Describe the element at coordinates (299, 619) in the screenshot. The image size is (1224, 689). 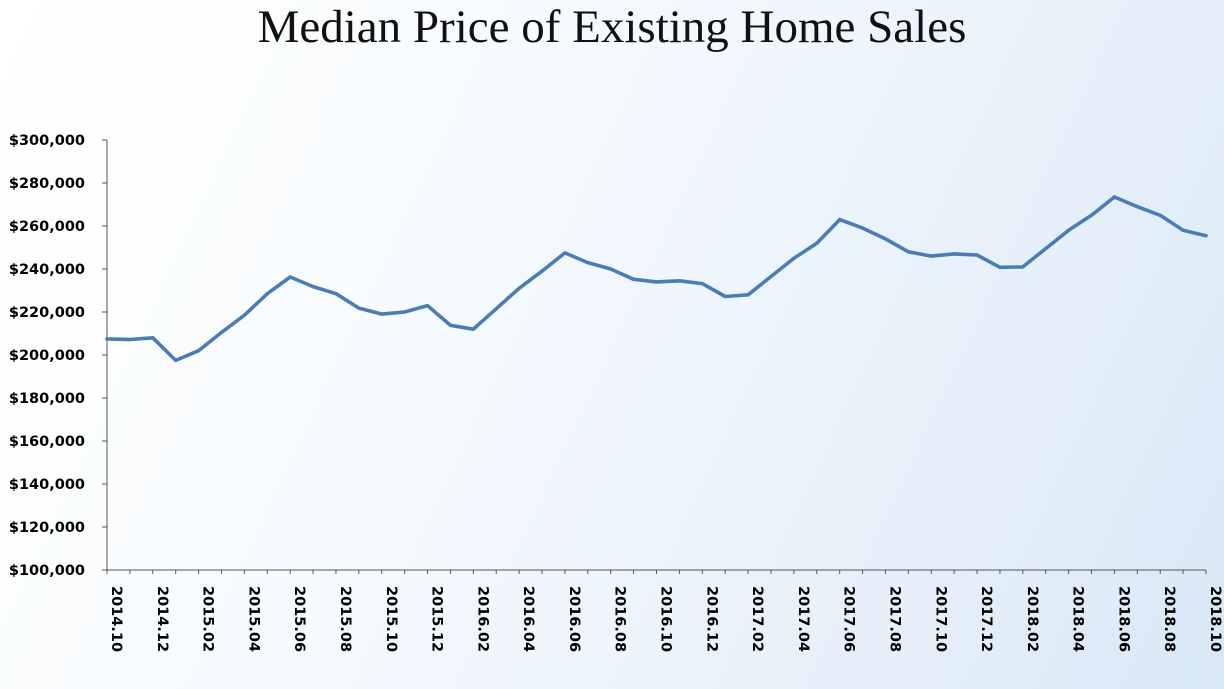
I see `x-tick-label: 2015.06` at that location.